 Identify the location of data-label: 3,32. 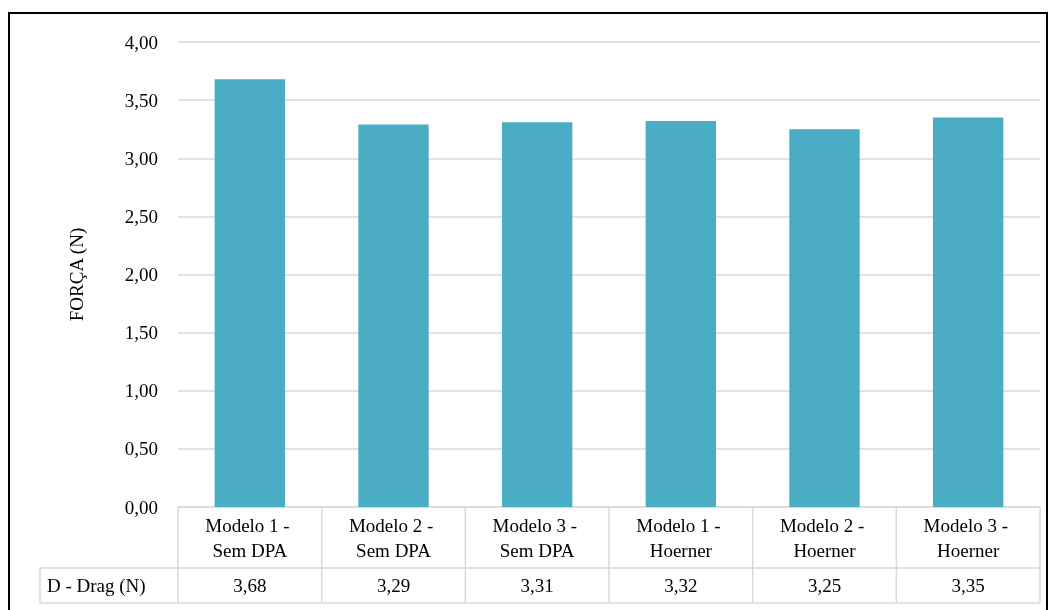
(681, 585).